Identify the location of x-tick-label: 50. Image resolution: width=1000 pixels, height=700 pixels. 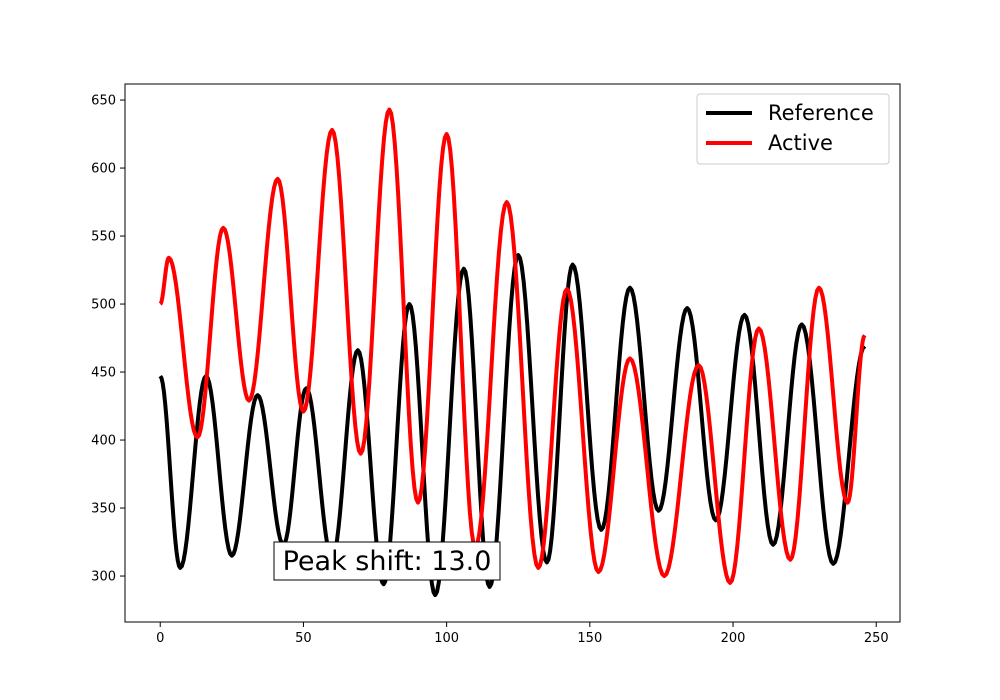
(303, 638).